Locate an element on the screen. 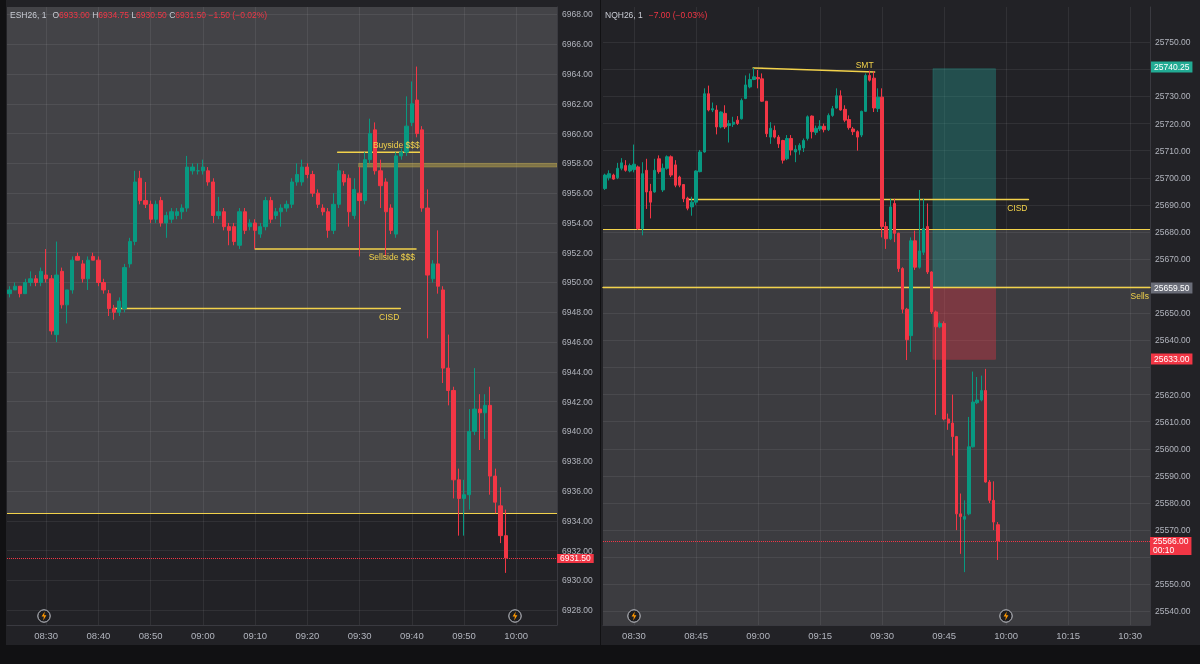 The height and width of the screenshot is (664, 1200). y-tick-label: 6946.00 is located at coordinates (577, 342).